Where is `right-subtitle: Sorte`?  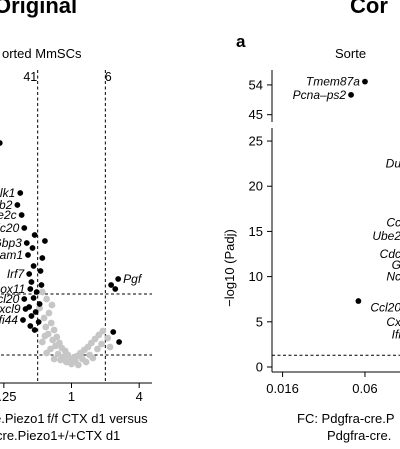 right-subtitle: Sorte is located at coordinates (350, 53).